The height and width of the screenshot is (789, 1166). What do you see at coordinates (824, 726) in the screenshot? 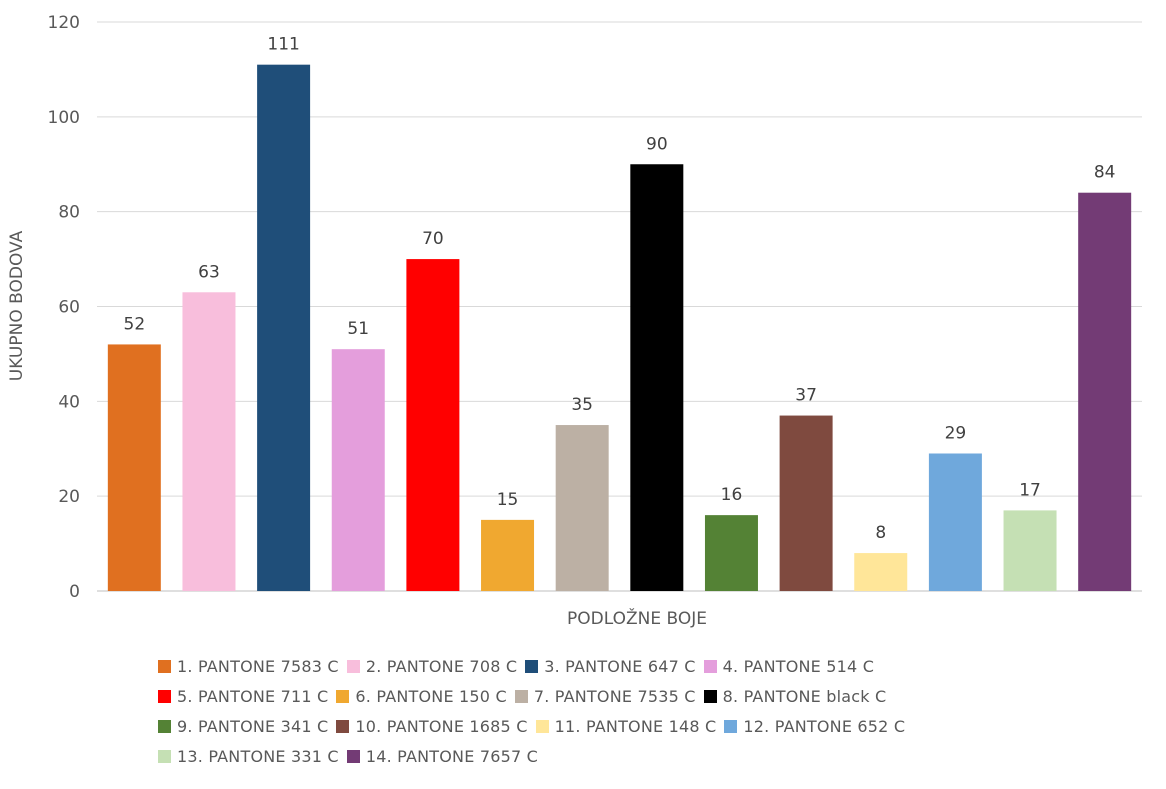
I see `legend-label: 12. PANTONE 652 C` at bounding box center [824, 726].